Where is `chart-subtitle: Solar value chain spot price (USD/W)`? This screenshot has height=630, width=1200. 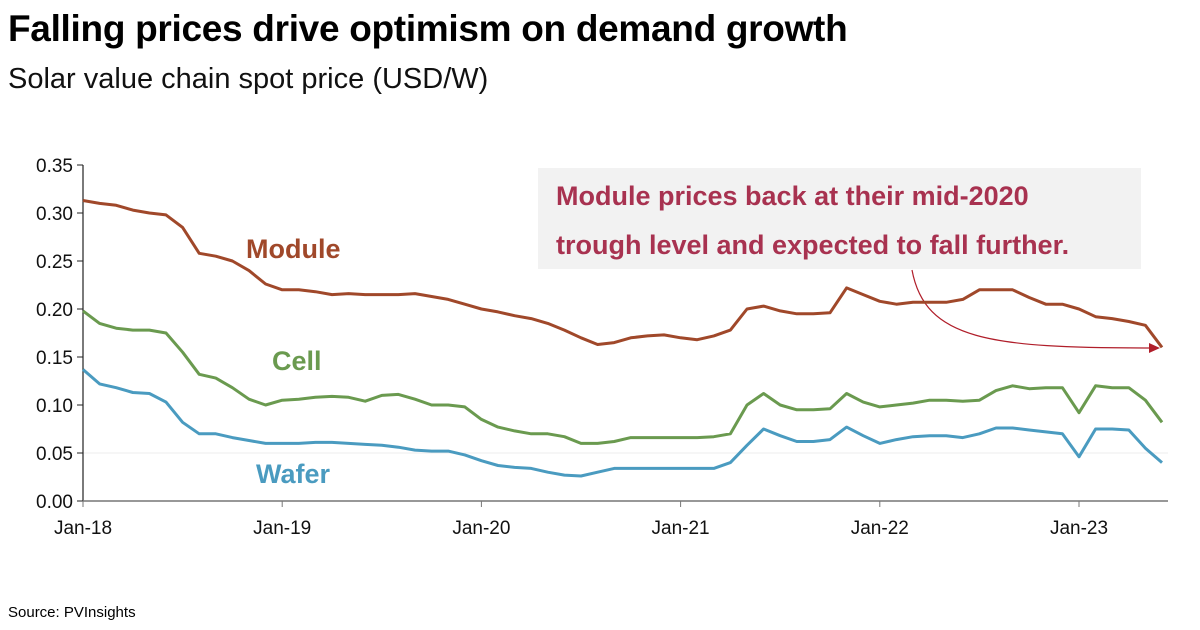
chart-subtitle: Solar value chain spot price (USD/W) is located at coordinates (248, 79).